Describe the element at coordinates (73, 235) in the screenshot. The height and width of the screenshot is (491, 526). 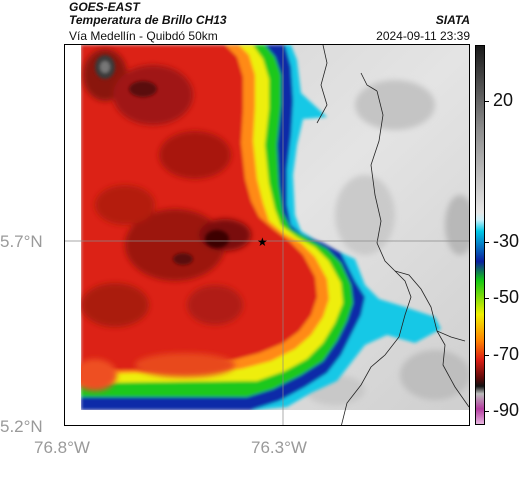
I see `no-data-left` at that location.